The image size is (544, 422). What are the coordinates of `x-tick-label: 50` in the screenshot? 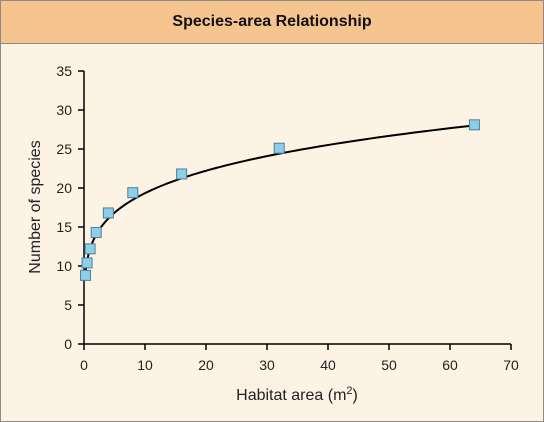 It's located at (389, 365).